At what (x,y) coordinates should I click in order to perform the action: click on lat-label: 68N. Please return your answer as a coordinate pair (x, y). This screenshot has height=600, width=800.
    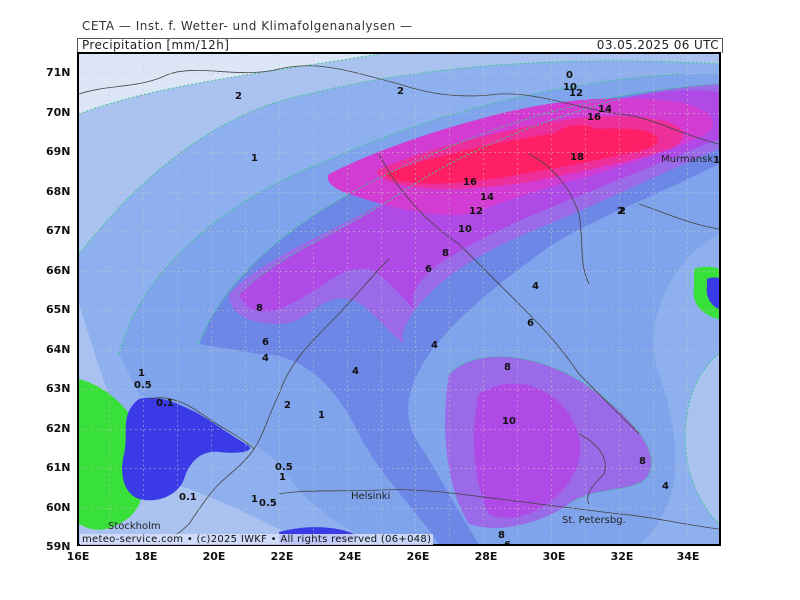
    Looking at the image, I should click on (58, 191).